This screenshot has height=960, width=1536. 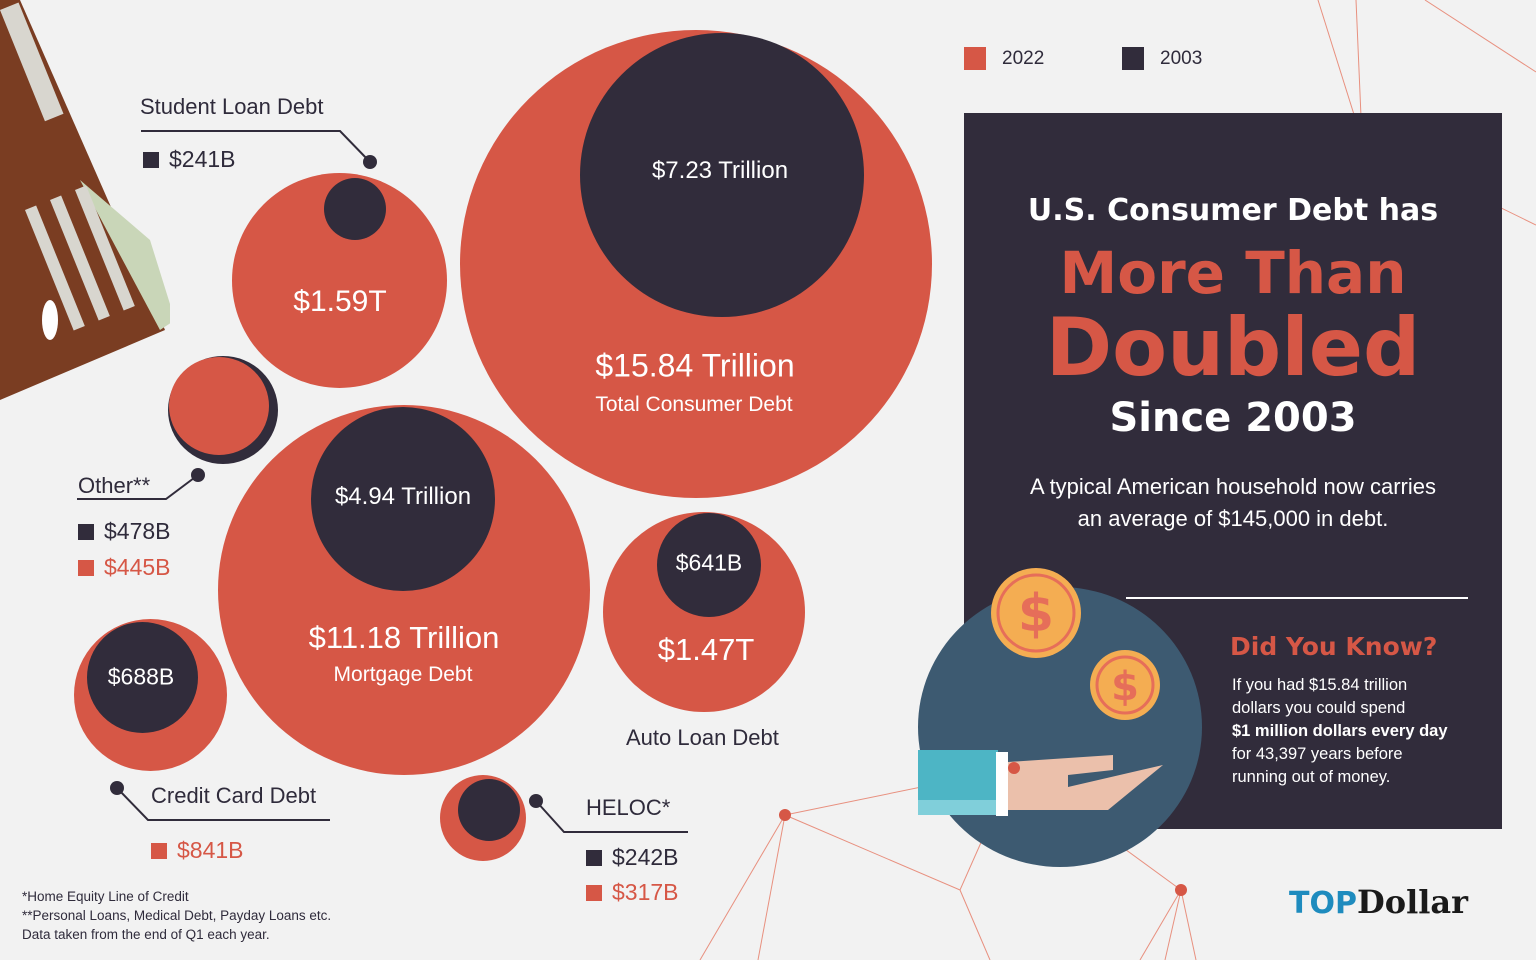 What do you see at coordinates (1233, 347) in the screenshot?
I see `headline-line3: Doubled` at bounding box center [1233, 347].